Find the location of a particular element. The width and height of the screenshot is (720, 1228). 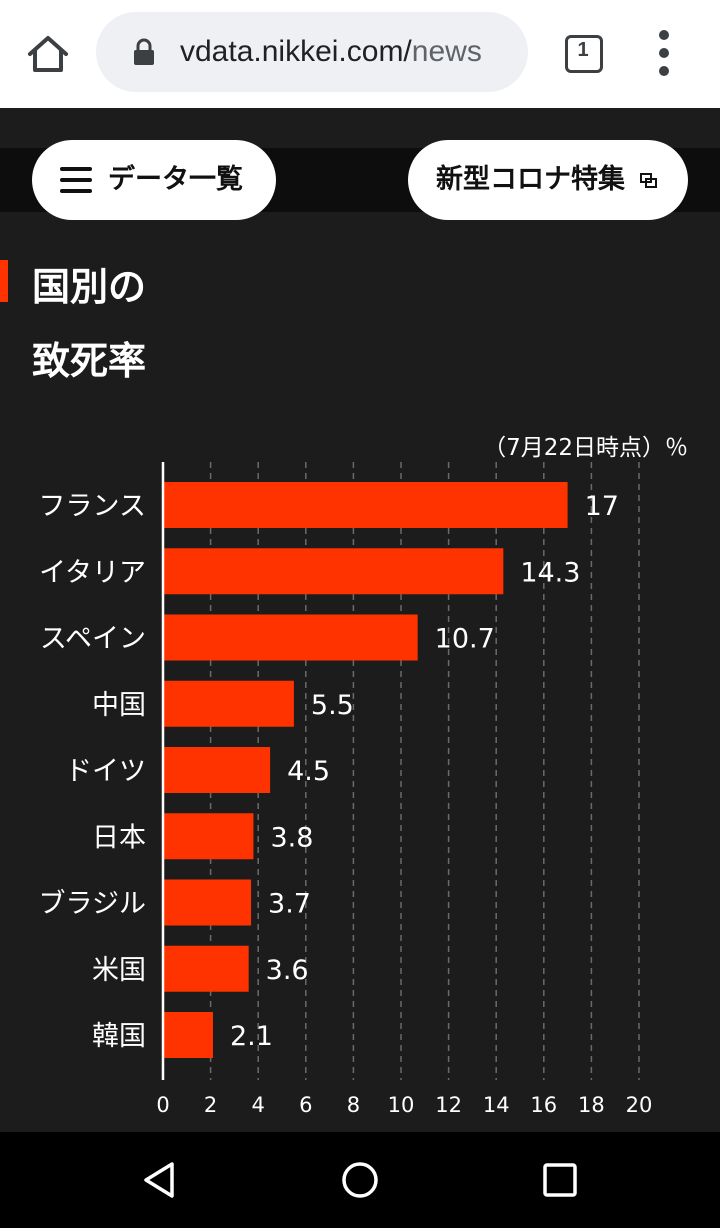

value-label: 5.5 is located at coordinates (332, 705).